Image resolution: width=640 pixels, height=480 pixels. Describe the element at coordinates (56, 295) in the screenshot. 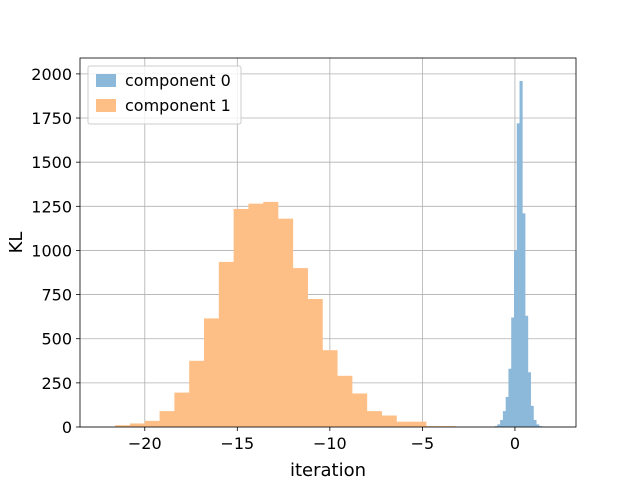

I see `y-tick-label: 750` at that location.